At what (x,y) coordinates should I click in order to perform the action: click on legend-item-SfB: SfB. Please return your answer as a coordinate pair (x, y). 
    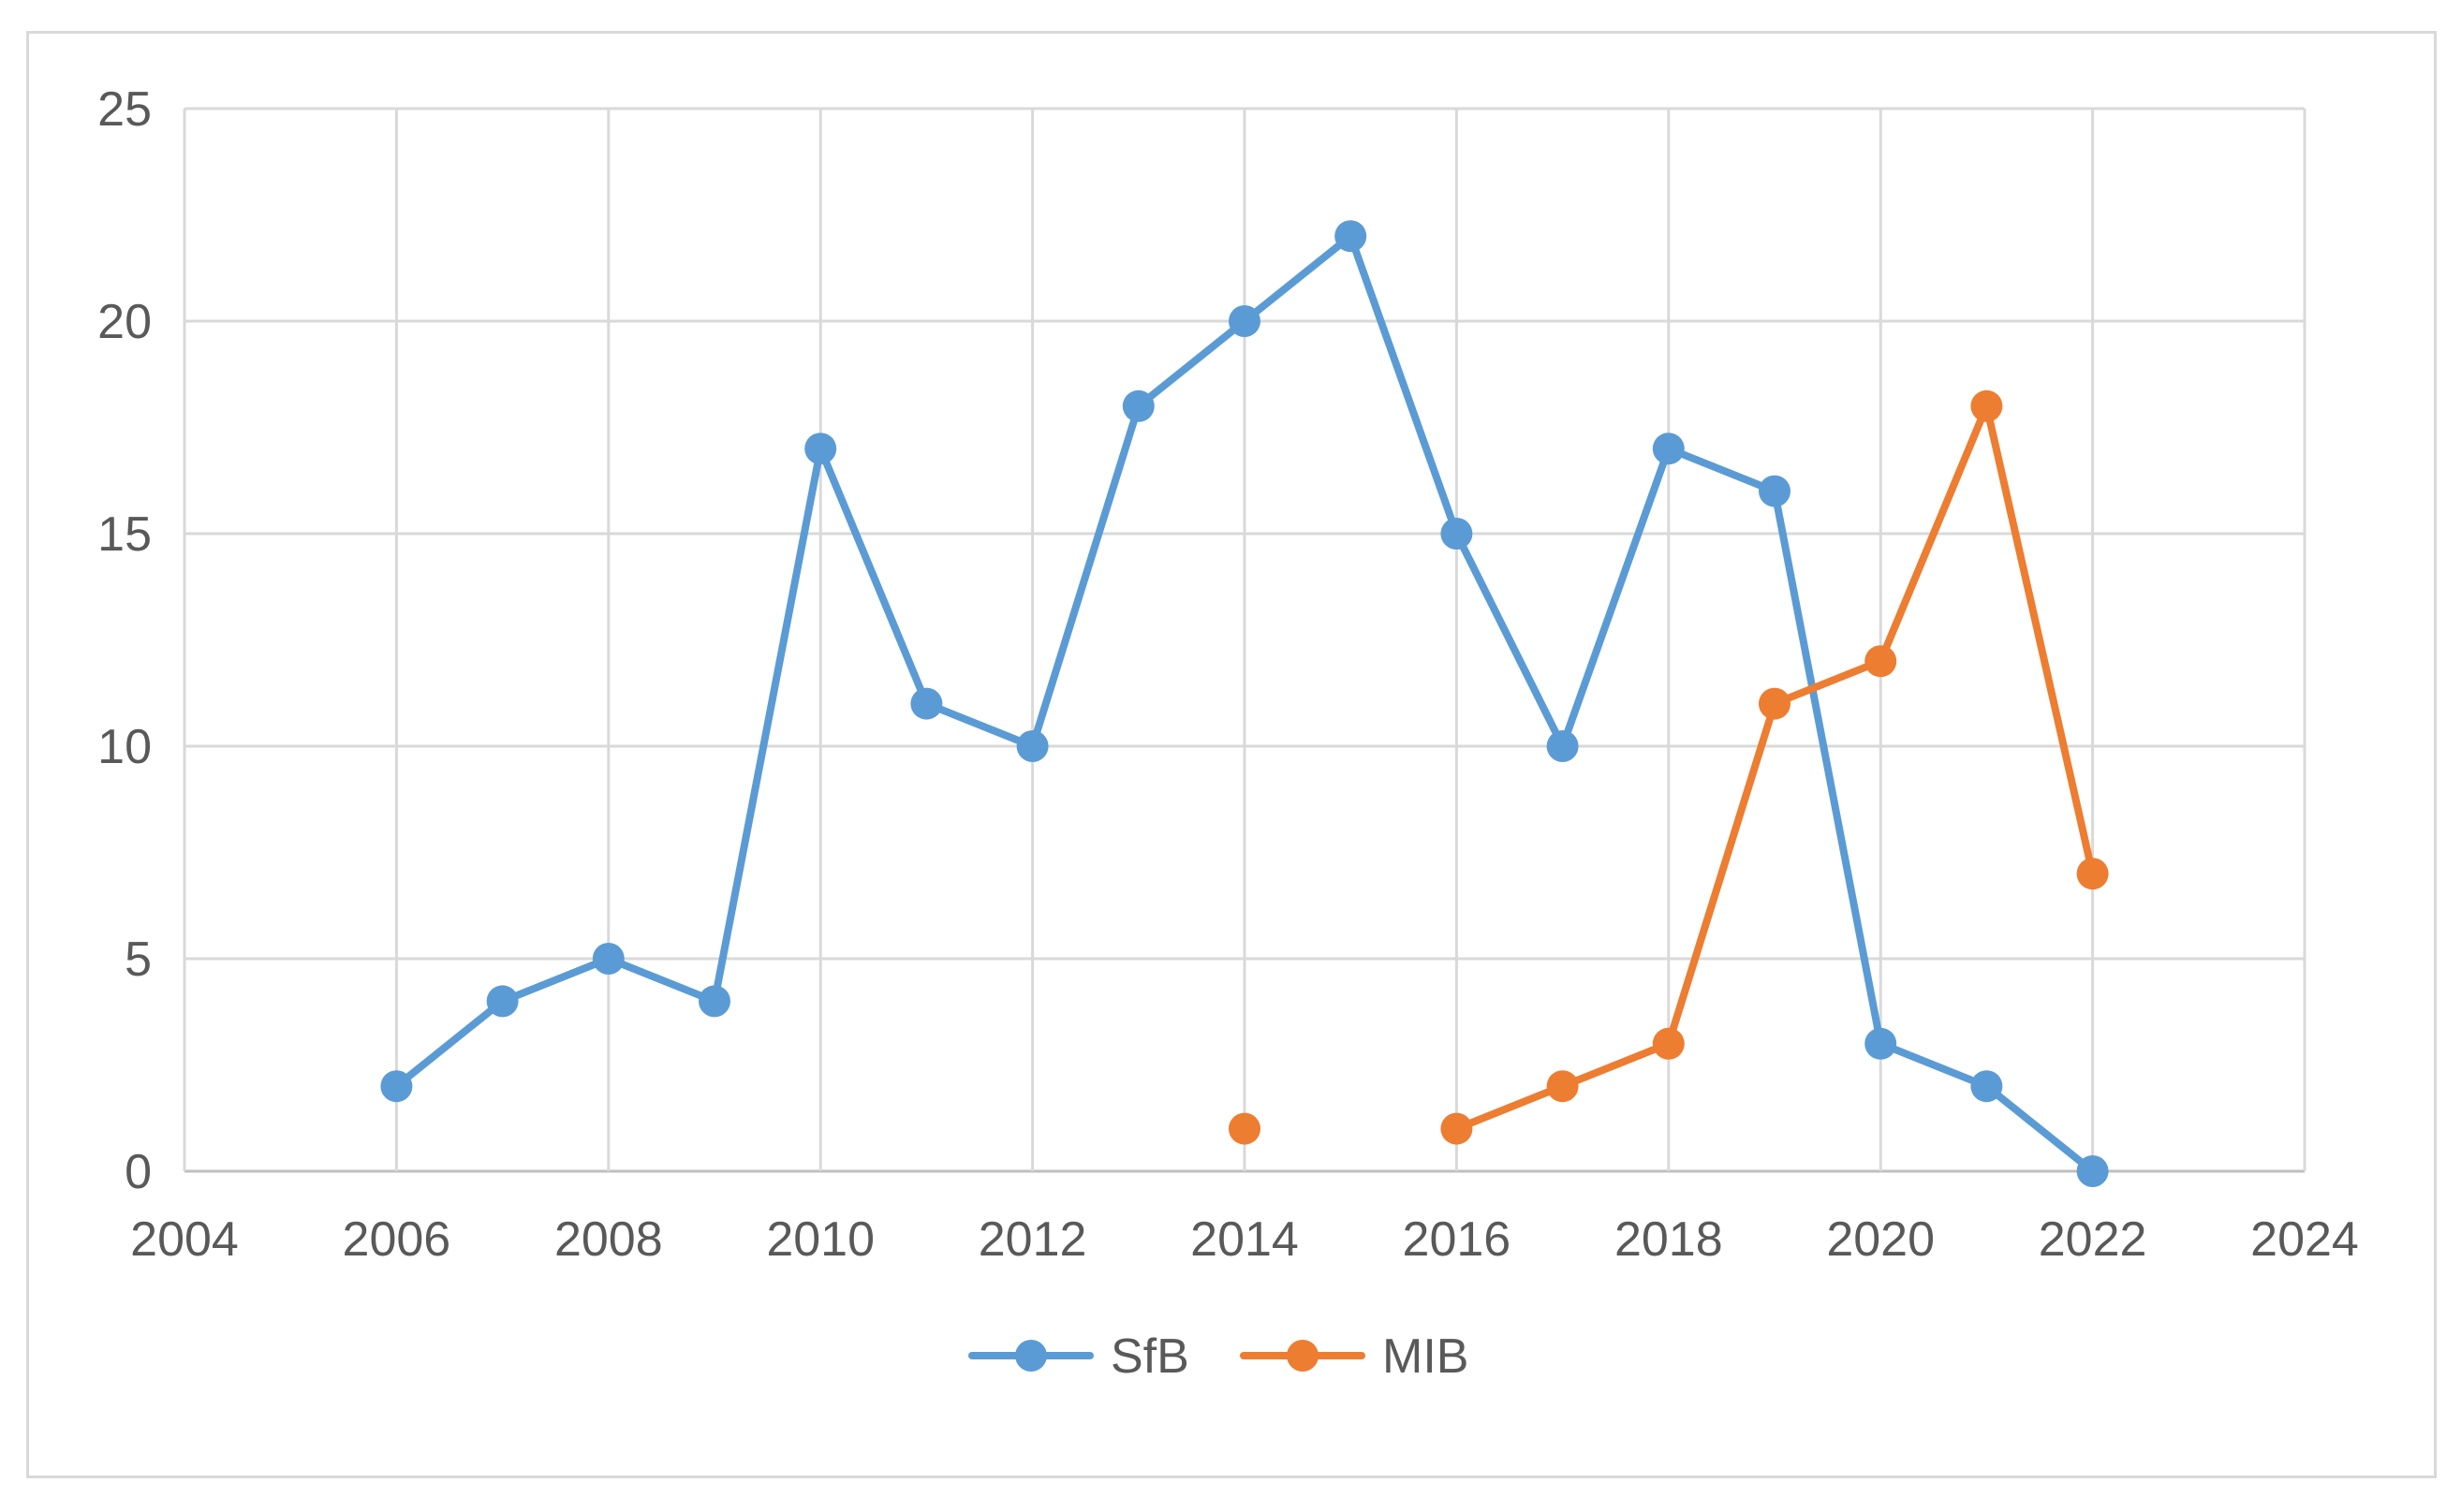
    Looking at the image, I should click on (1079, 1356).